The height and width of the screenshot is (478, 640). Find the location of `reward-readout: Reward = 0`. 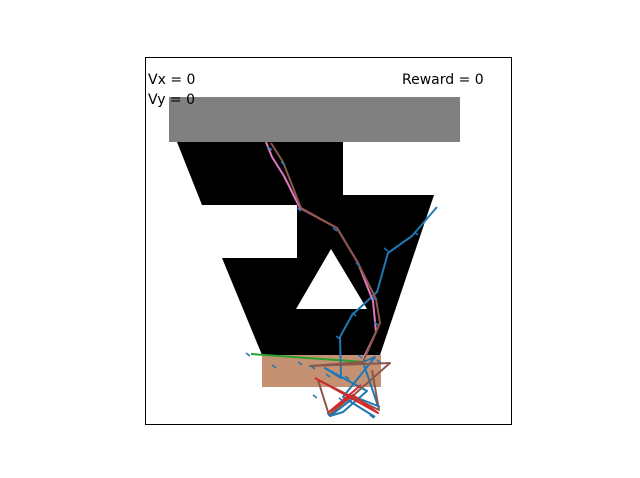

reward-readout: Reward = 0 is located at coordinates (443, 80).